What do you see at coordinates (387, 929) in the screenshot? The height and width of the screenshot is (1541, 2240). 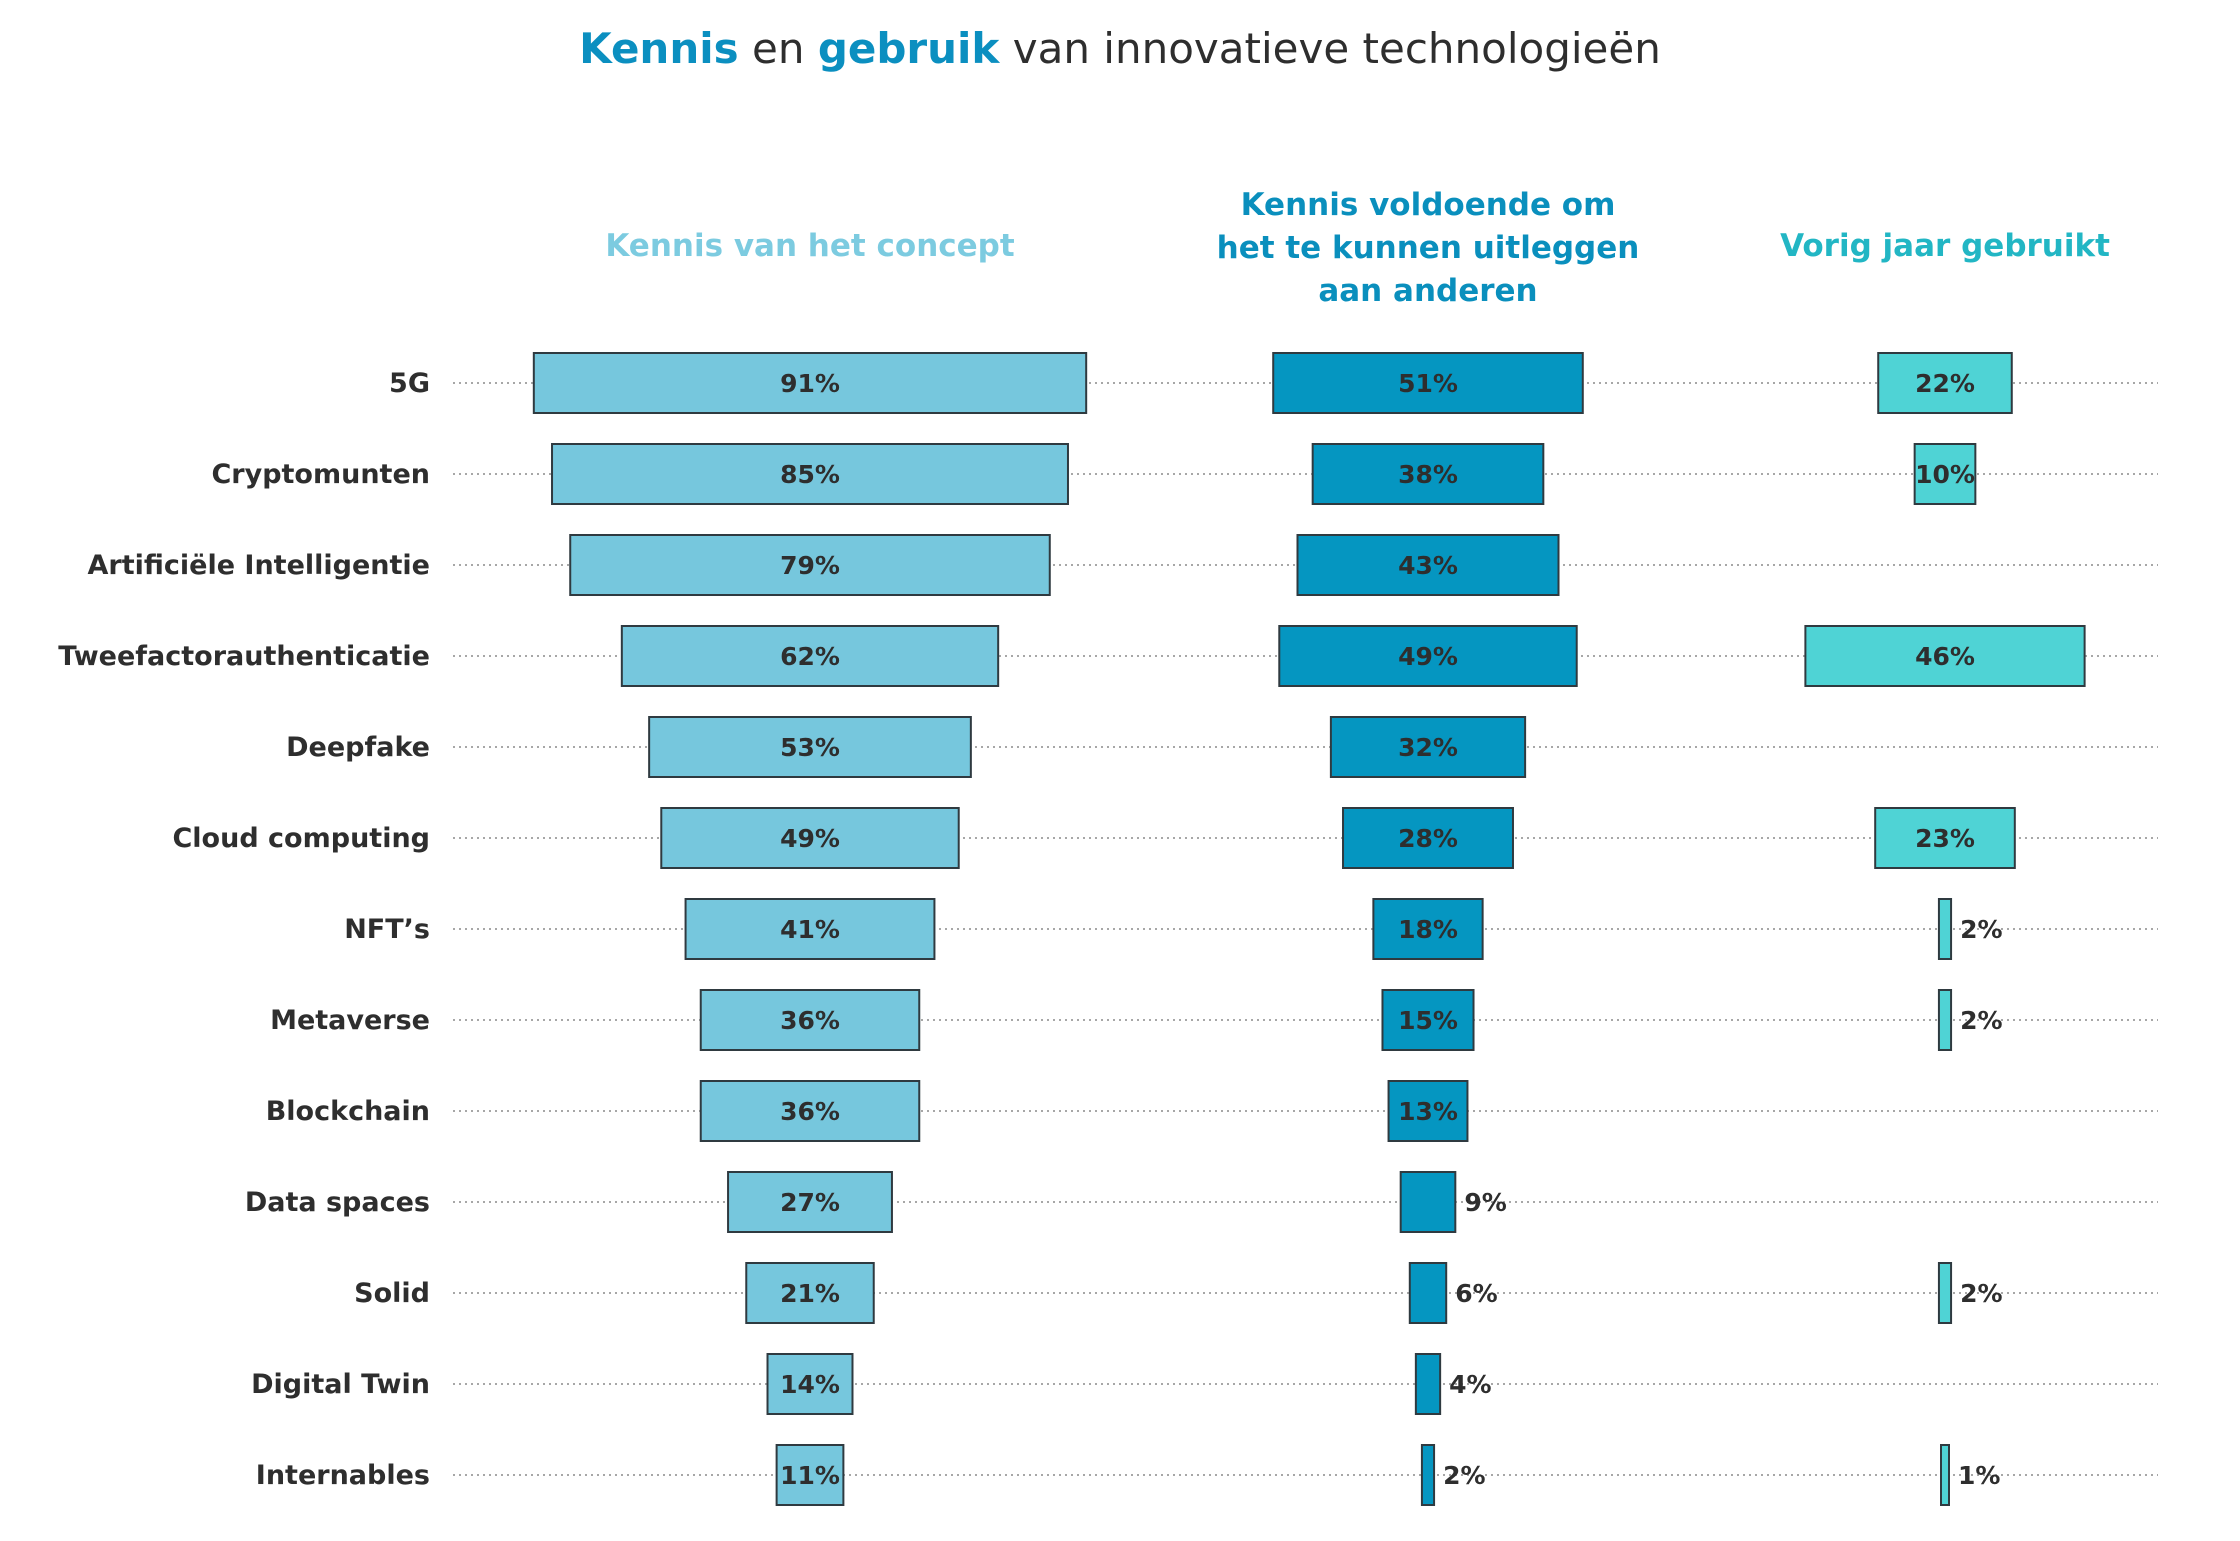 I see `category-label: NFT’s` at bounding box center [387, 929].